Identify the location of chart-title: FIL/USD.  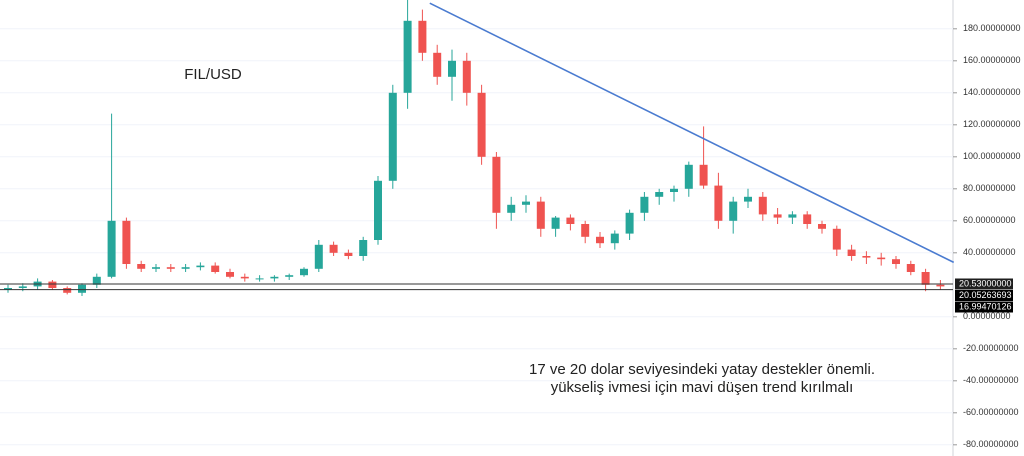
(213, 74).